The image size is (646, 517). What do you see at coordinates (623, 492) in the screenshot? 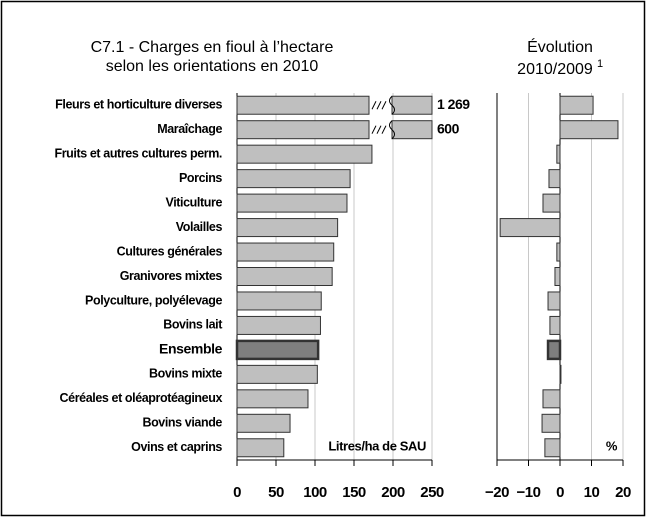
I see `x-tick-label: 20` at bounding box center [623, 492].